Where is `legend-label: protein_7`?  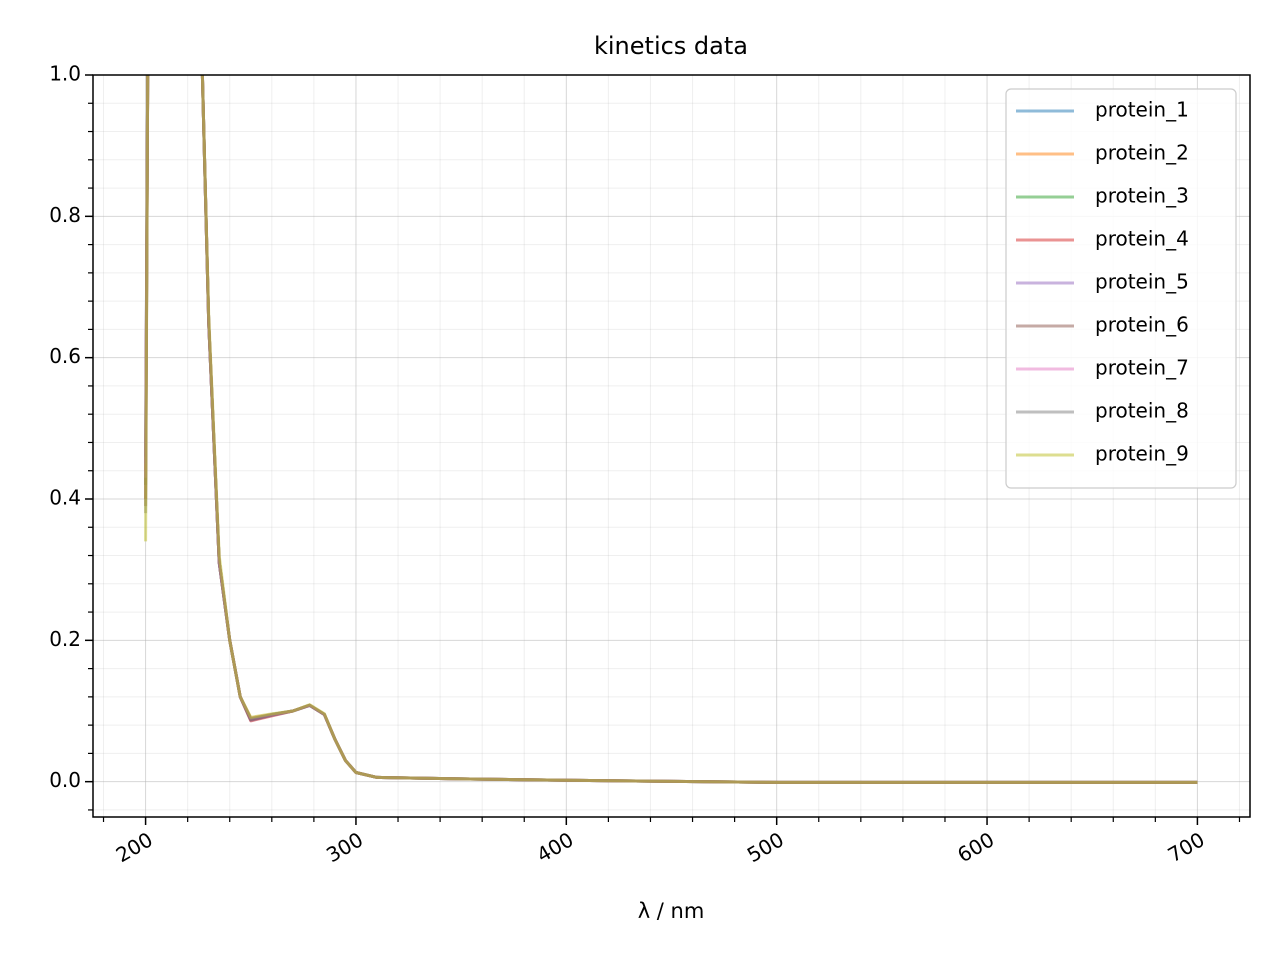
legend-label: protein_7 is located at coordinates (1142, 368).